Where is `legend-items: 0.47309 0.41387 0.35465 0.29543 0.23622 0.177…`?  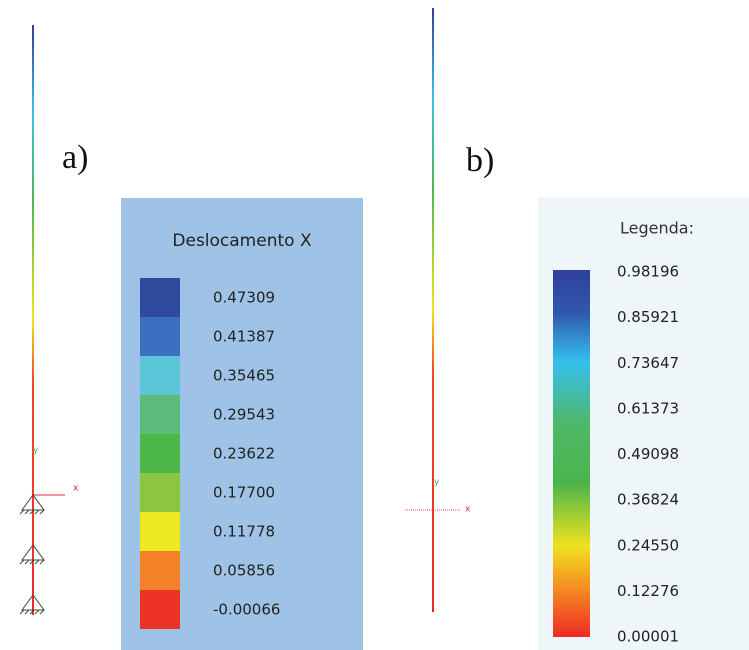
legend-items: 0.47309 0.41387 0.35465 0.29543 0.23622 0.177… is located at coordinates (210, 453).